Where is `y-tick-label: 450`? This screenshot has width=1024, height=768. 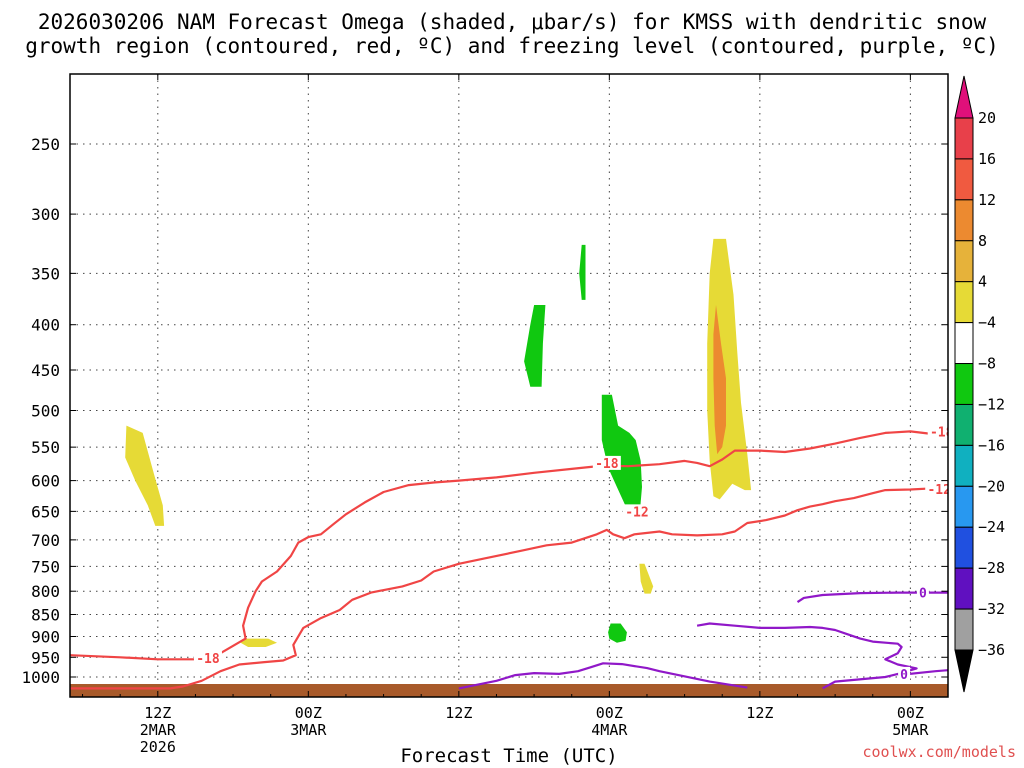
y-tick-label: 450 is located at coordinates (45, 370).